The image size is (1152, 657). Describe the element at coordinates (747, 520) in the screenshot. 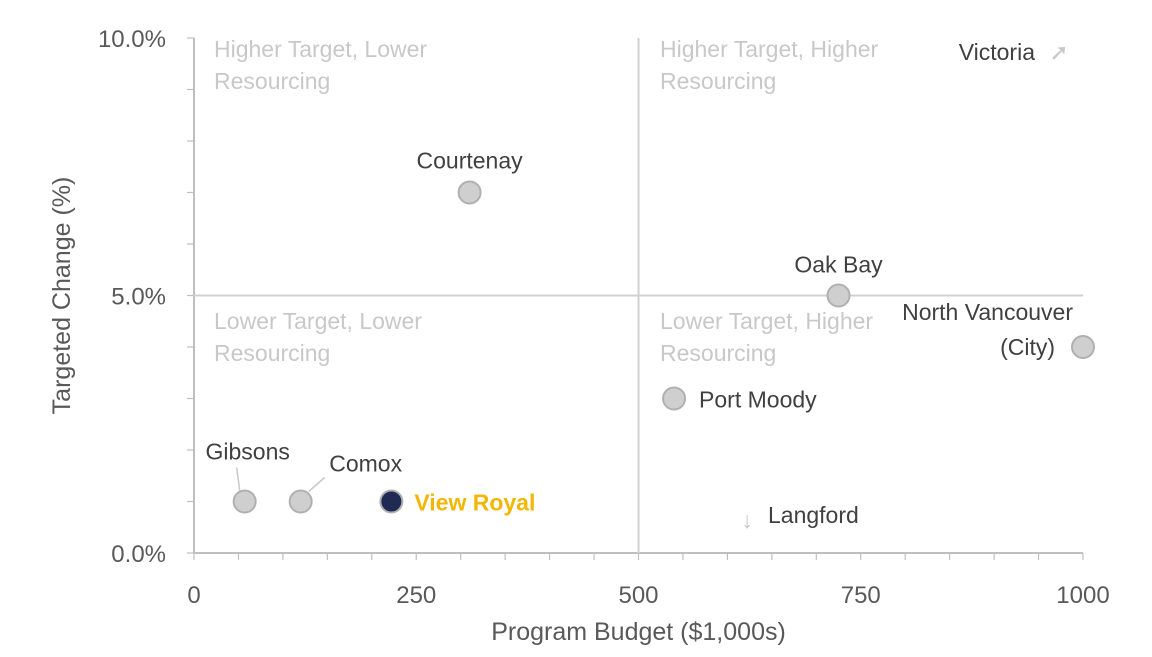

I see `offscale-arrow-icon-langford: ↓` at that location.